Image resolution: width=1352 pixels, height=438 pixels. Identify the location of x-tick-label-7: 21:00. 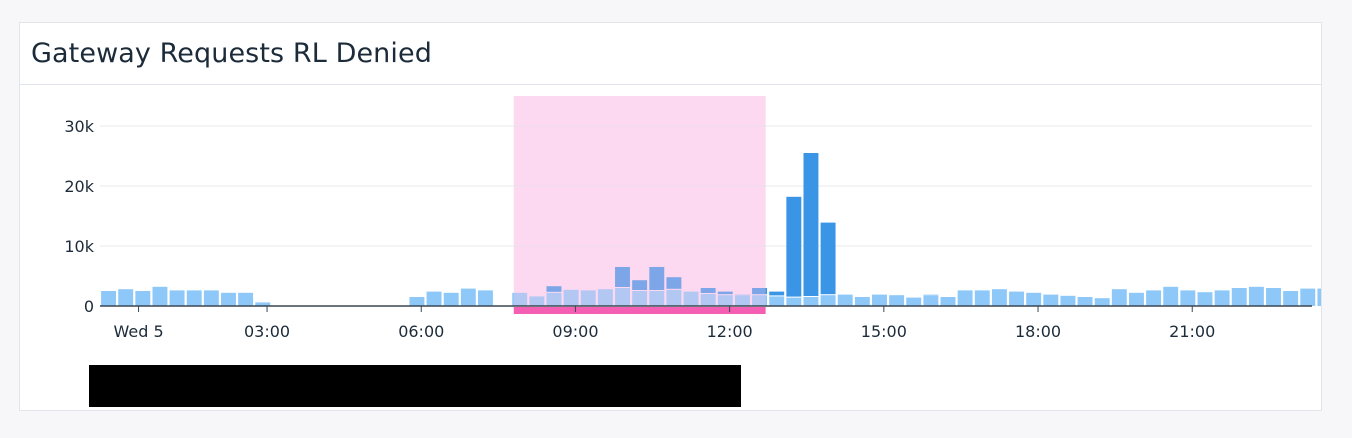
(1192, 331).